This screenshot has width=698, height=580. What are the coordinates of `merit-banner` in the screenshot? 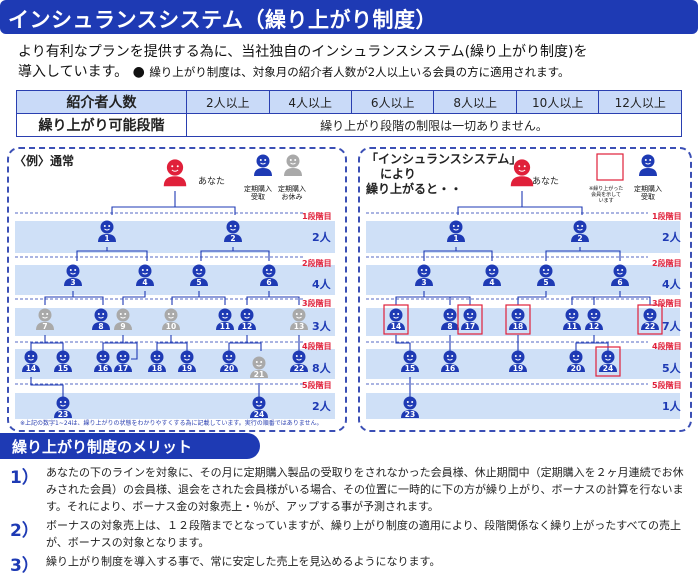 It's located at (130, 446).